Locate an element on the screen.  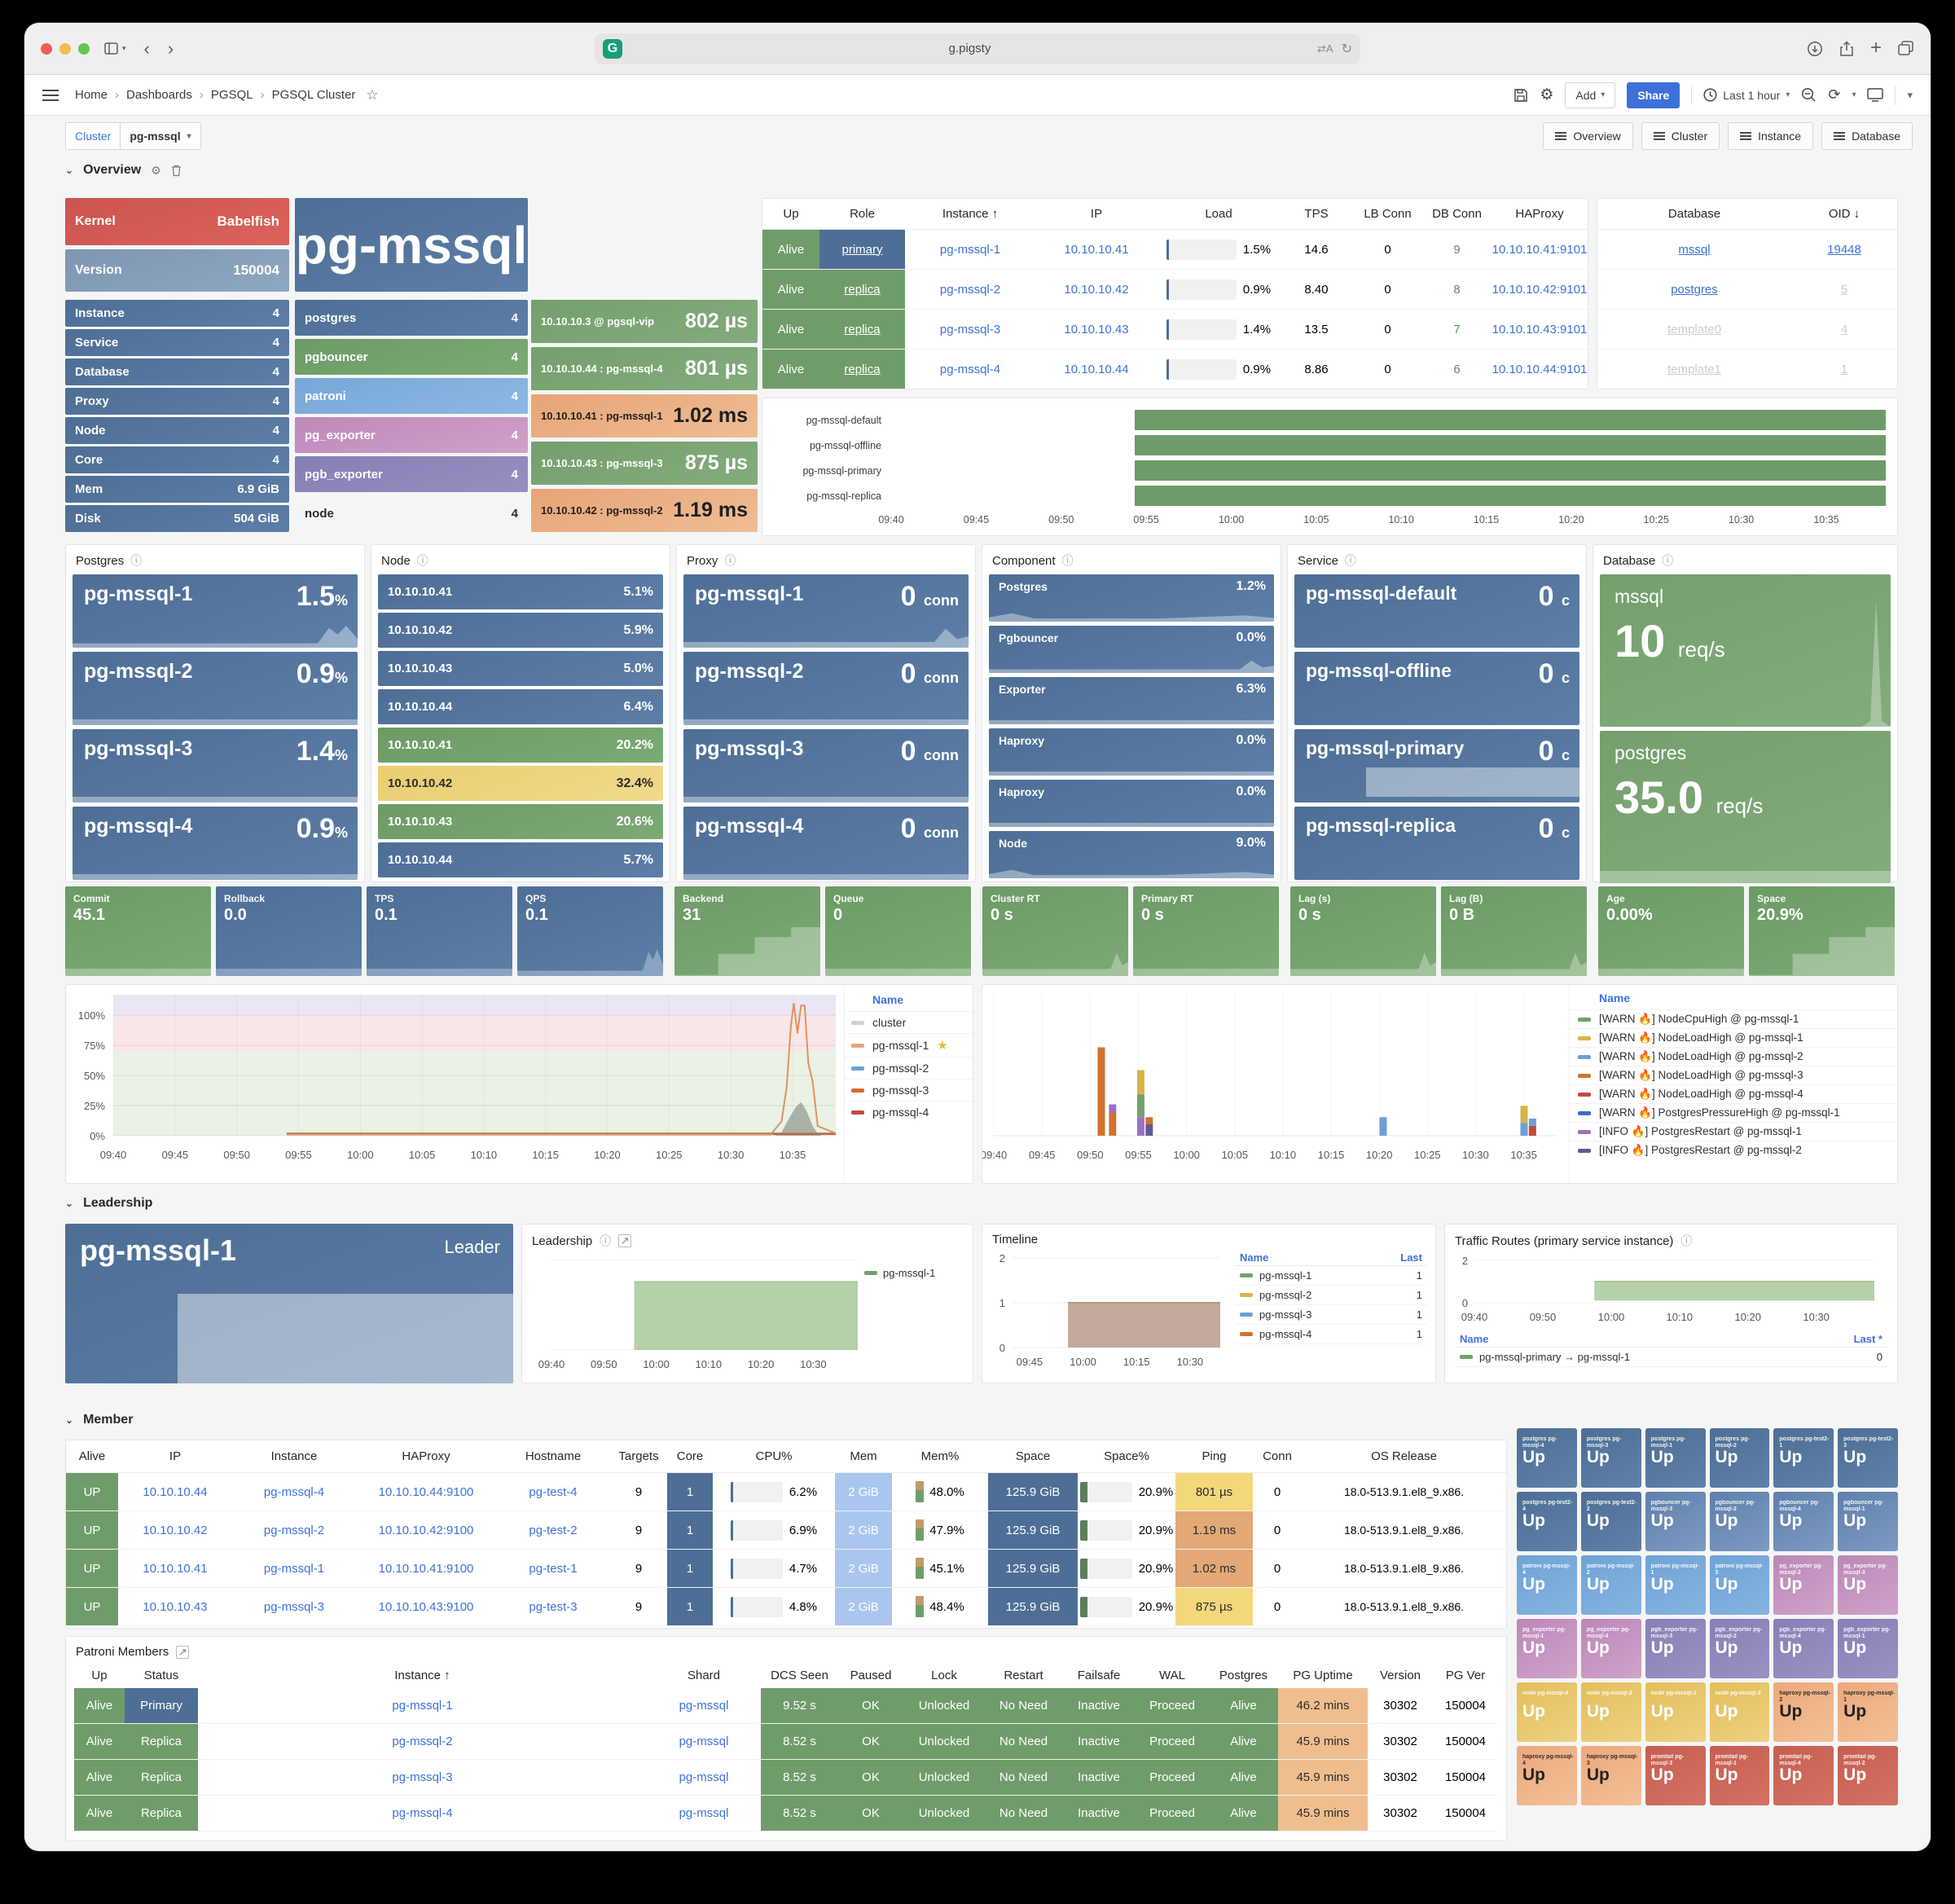
column-header: Core is located at coordinates (690, 1456).